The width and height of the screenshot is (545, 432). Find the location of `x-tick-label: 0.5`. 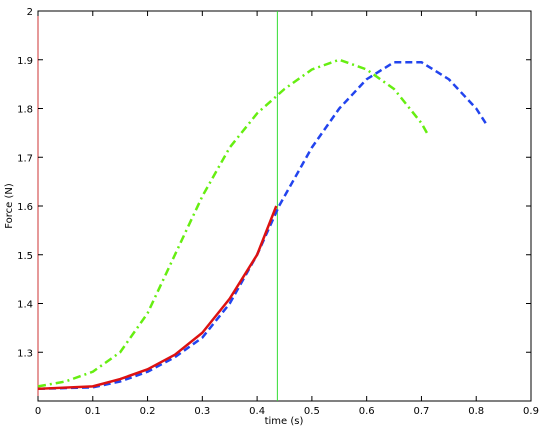

x-tick-label: 0.5 is located at coordinates (312, 411).